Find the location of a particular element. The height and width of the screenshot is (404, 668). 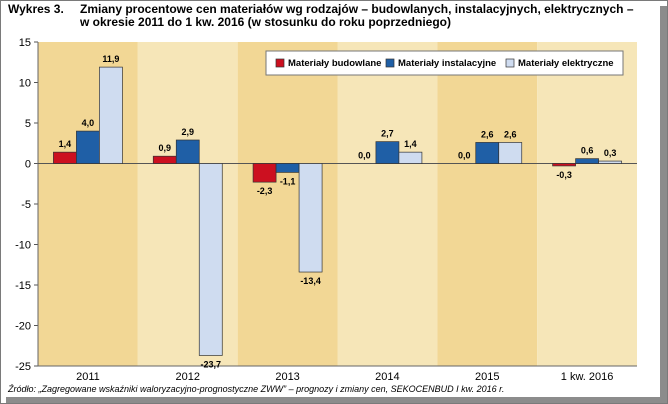

x-tick-label: 2013 is located at coordinates (287, 377).